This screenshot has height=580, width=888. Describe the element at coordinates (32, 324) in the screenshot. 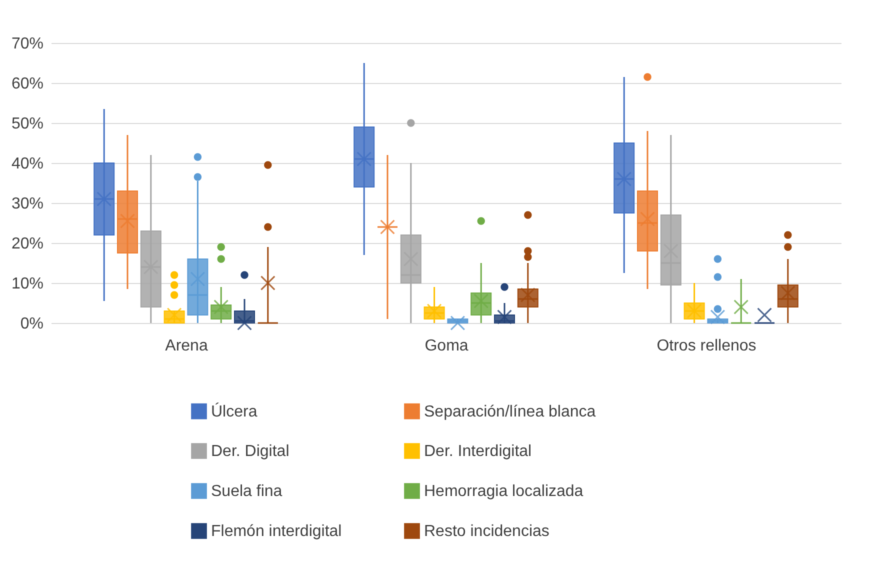

I see `y-tick-label: 0%` at that location.